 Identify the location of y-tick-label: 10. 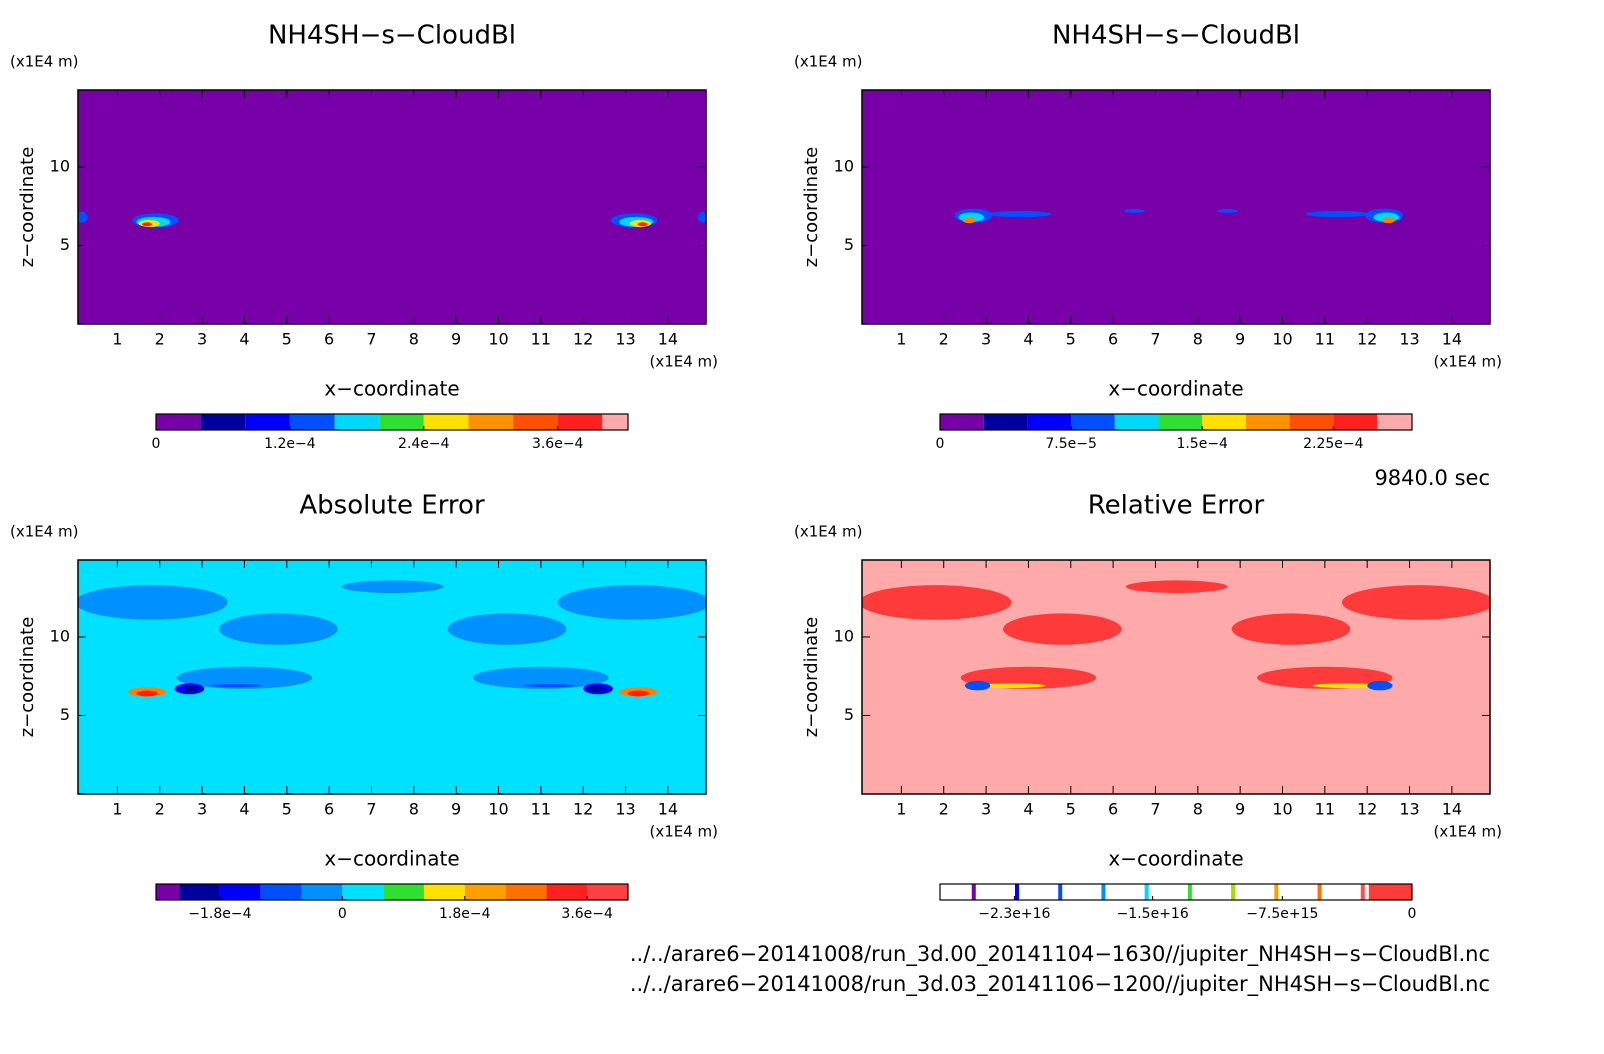
(844, 635).